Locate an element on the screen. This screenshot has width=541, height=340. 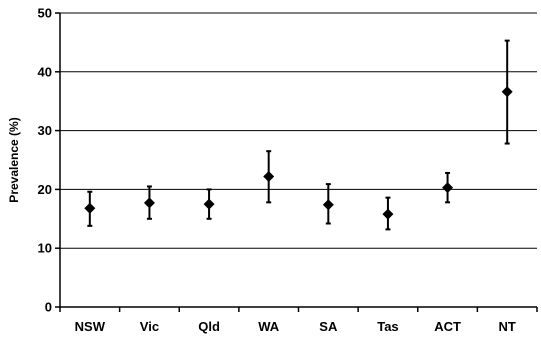
data-point-nt is located at coordinates (507, 92).